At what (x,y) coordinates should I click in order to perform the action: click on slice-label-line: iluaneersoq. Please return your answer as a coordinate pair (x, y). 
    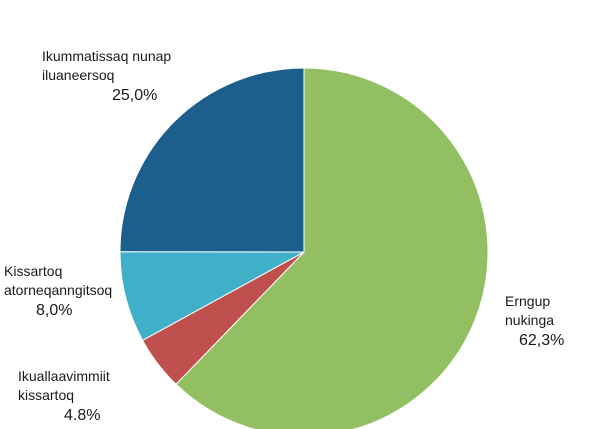
    Looking at the image, I should click on (78, 75).